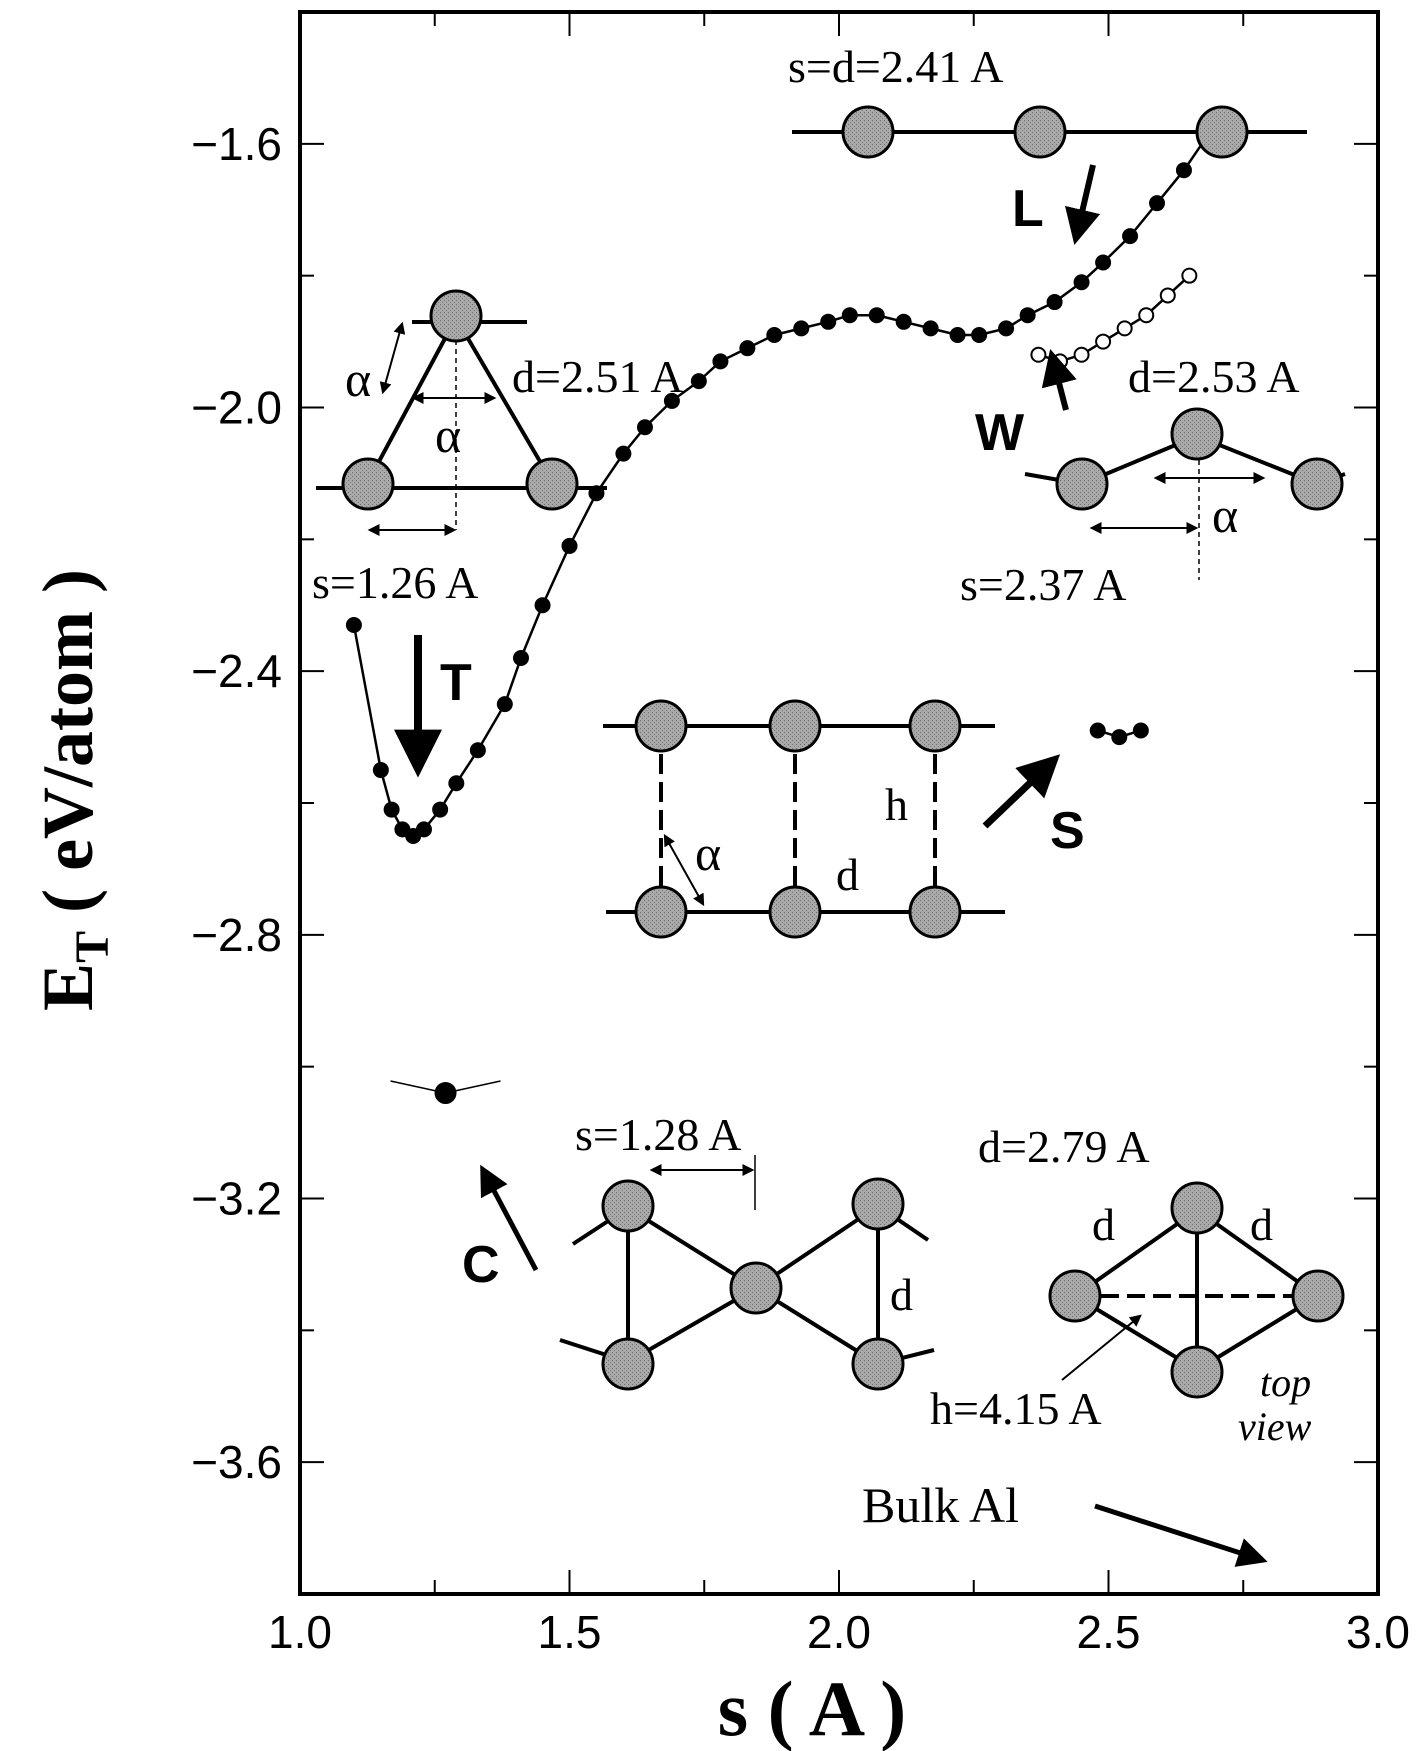  What do you see at coordinates (236, 1462) in the screenshot?
I see `y-tick-label: −3.6` at bounding box center [236, 1462].